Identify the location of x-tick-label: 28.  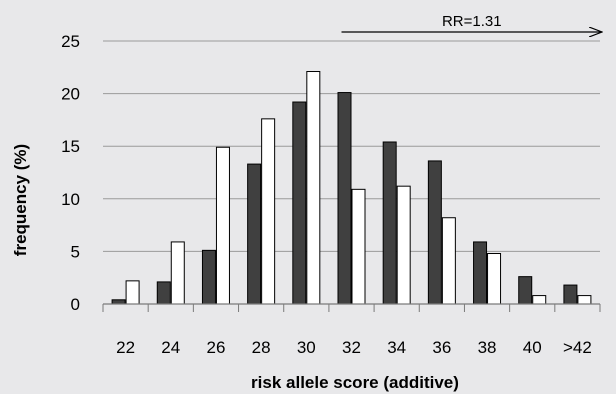
(261, 347).